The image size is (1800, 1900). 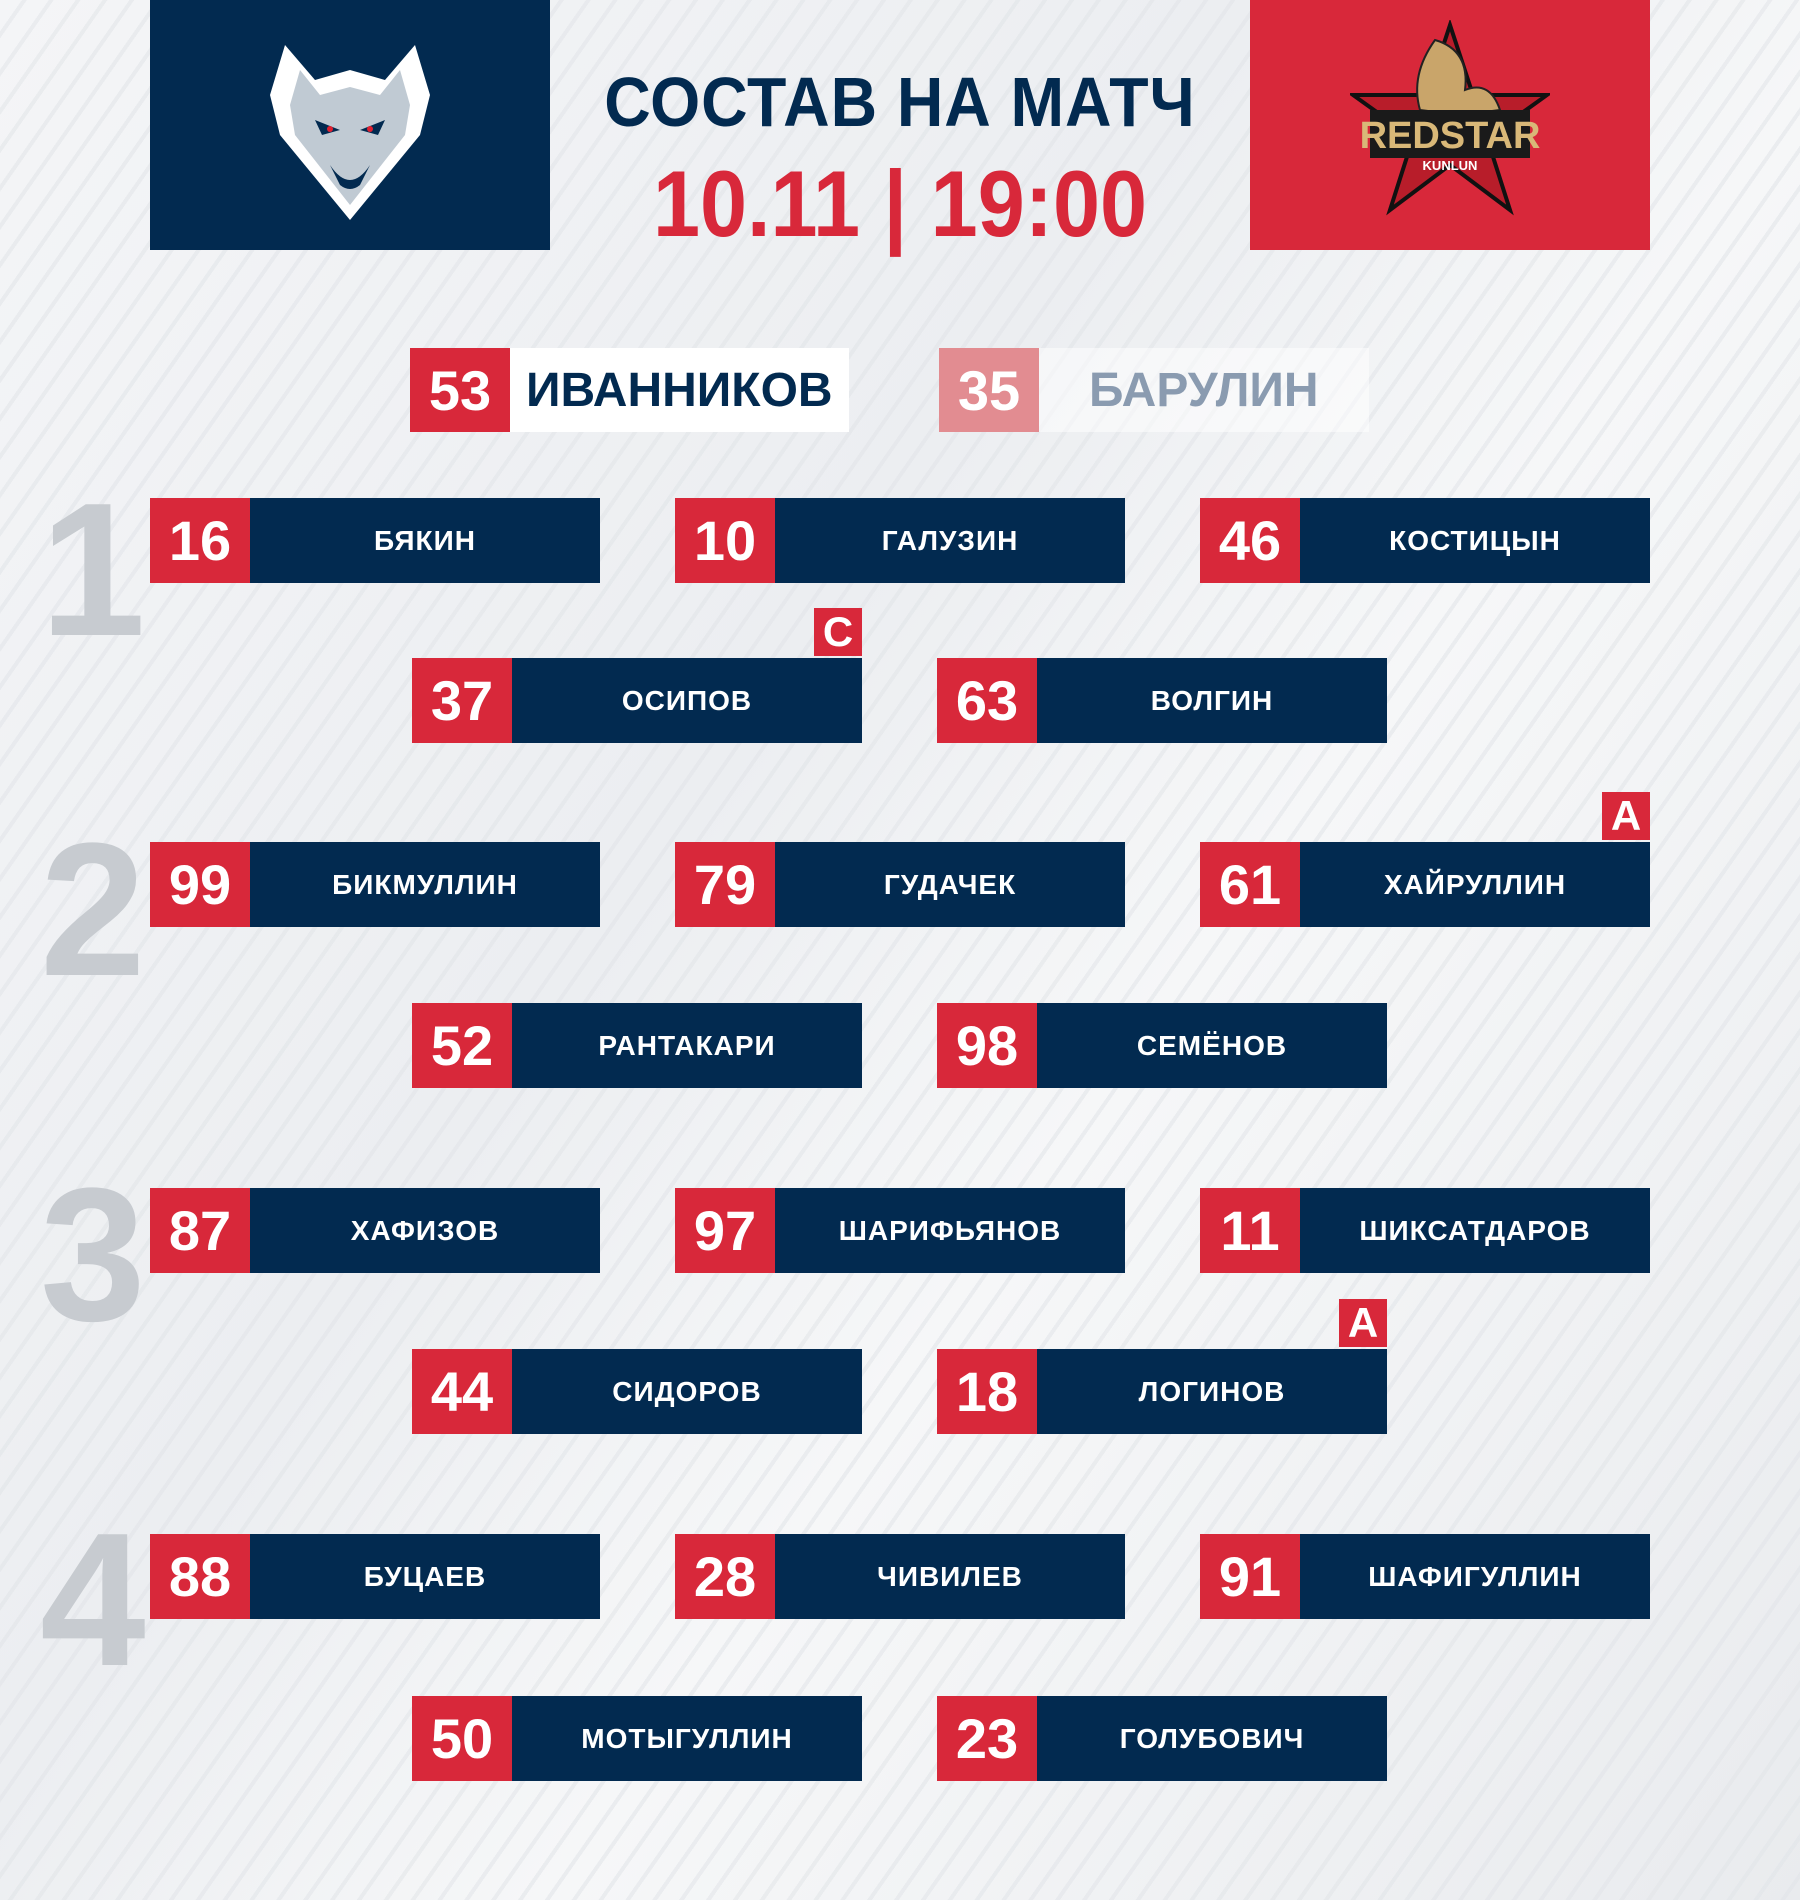 I want to click on player-name: ХАЙРУЛЛИН, so click(x=1475, y=884).